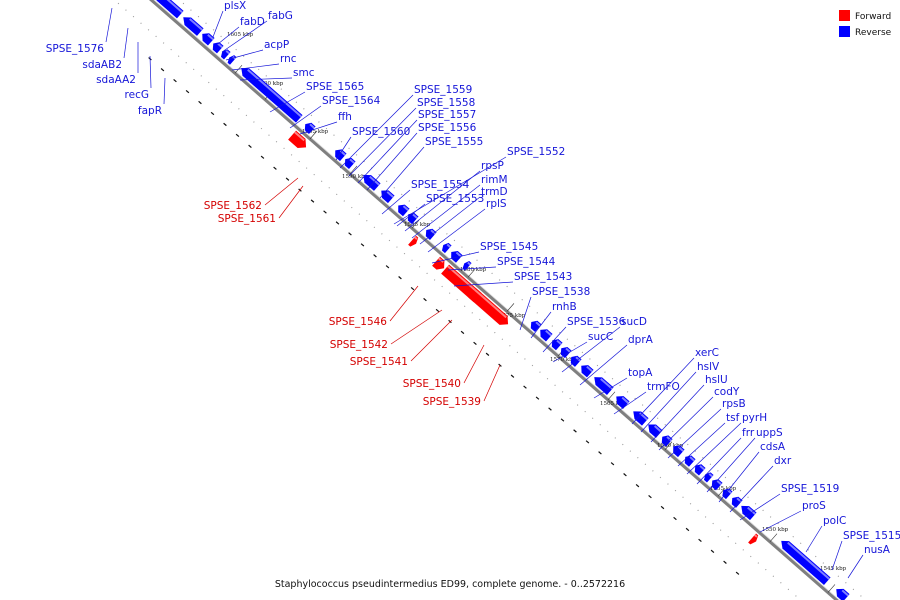  I want to click on gene-label: SPSE_1555, so click(454, 142).